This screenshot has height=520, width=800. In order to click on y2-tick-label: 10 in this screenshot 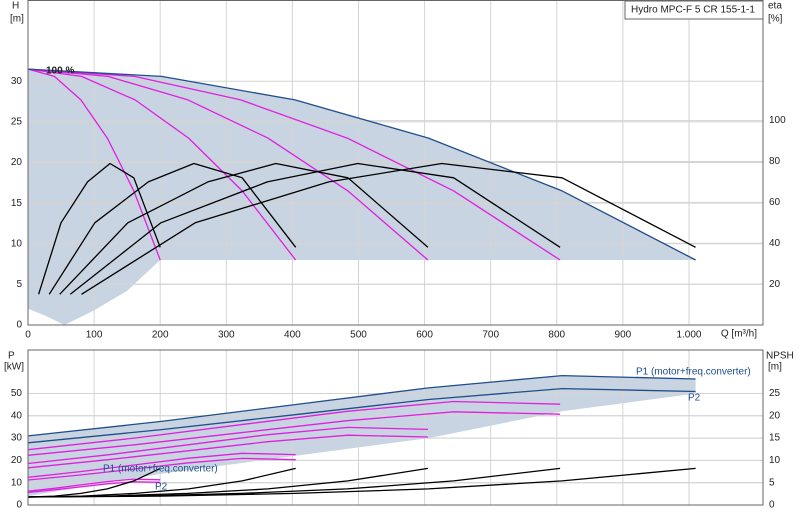, I will do `click(775, 460)`.